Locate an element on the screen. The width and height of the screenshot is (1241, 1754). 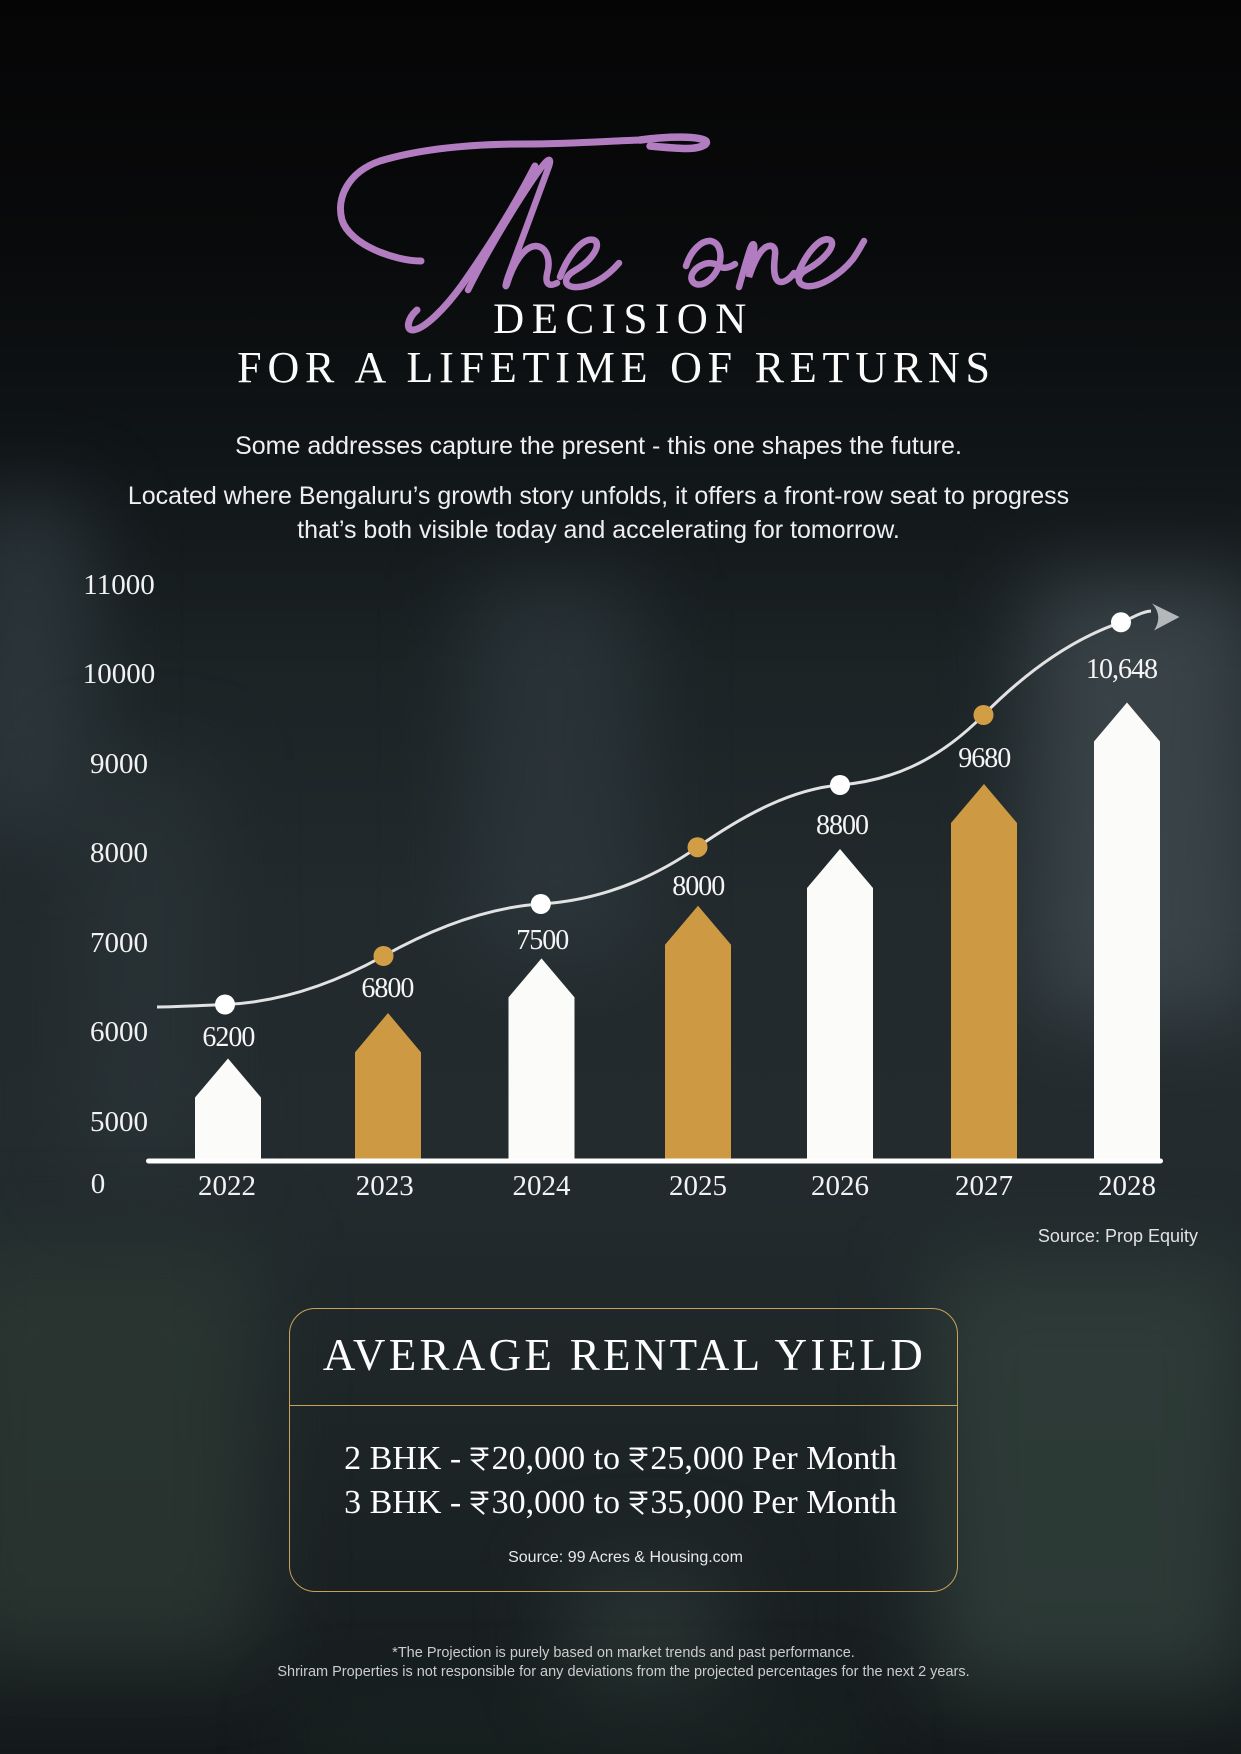
svg-text: 2022 is located at coordinates (227, 1186).